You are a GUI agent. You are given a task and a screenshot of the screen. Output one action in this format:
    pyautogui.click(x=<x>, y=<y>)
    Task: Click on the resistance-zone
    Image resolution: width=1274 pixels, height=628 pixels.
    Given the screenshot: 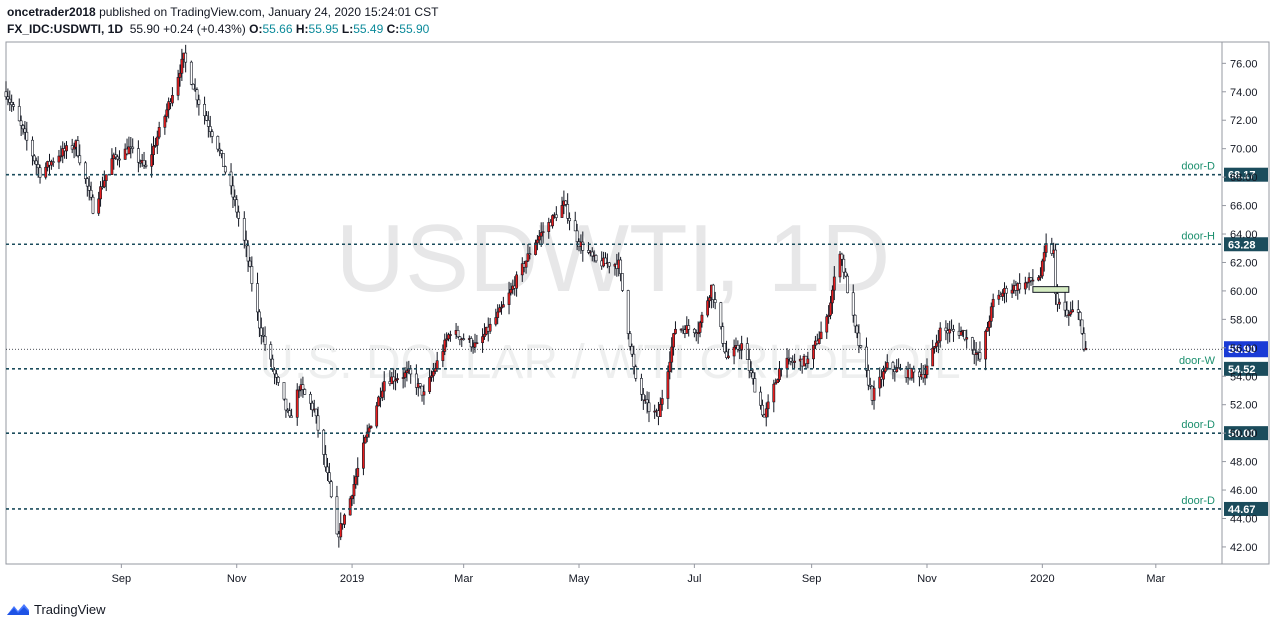 What is the action you would take?
    pyautogui.click(x=1051, y=289)
    